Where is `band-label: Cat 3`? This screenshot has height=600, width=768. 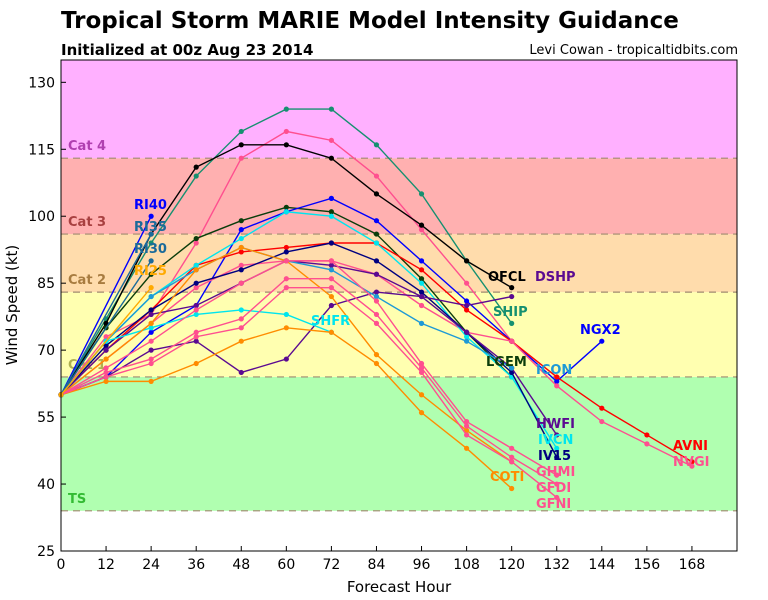
band-label: Cat 3 is located at coordinates (87, 222).